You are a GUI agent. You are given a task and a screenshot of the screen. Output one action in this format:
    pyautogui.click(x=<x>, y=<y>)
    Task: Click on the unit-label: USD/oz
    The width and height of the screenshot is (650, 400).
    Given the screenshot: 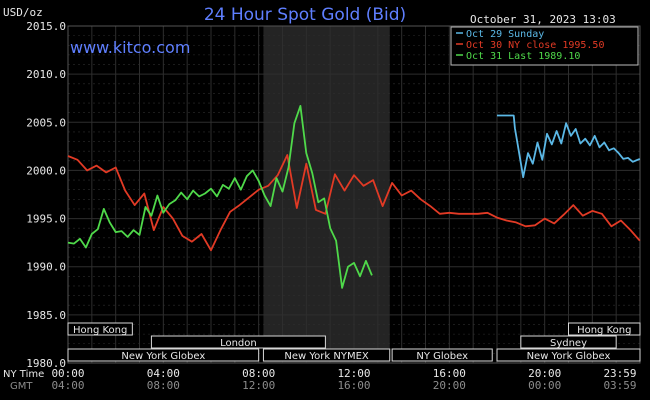 What is the action you would take?
    pyautogui.click(x=23, y=12)
    